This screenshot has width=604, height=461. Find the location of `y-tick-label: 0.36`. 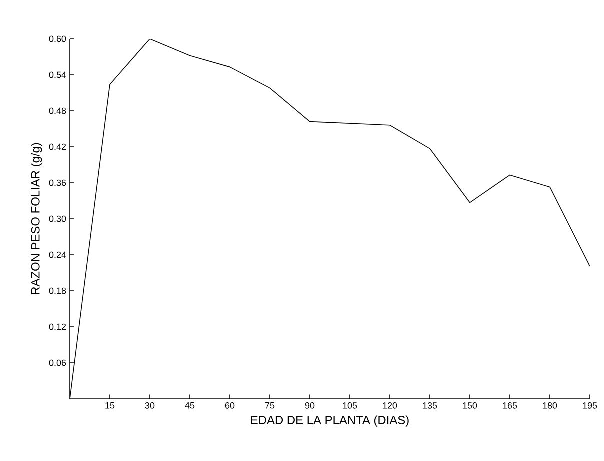

y-tick-label: 0.36 is located at coordinates (57, 183).